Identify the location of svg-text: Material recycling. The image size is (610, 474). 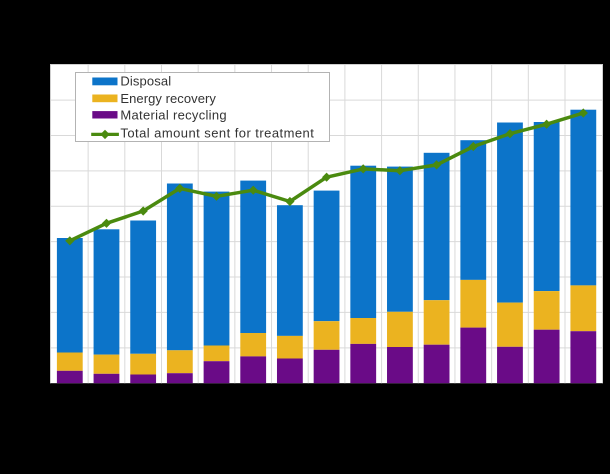
(173, 115).